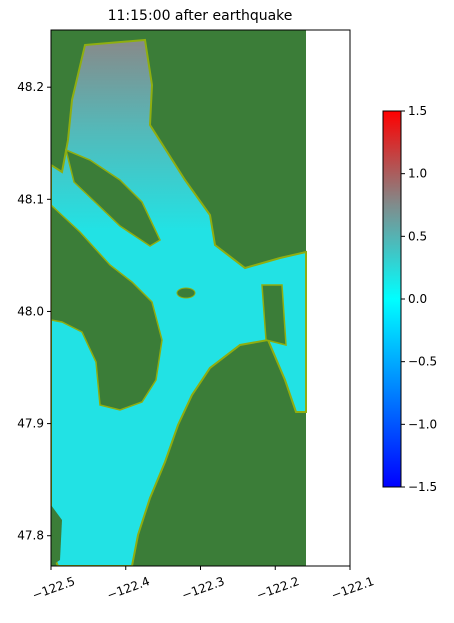  I want to click on island, so click(186, 293).